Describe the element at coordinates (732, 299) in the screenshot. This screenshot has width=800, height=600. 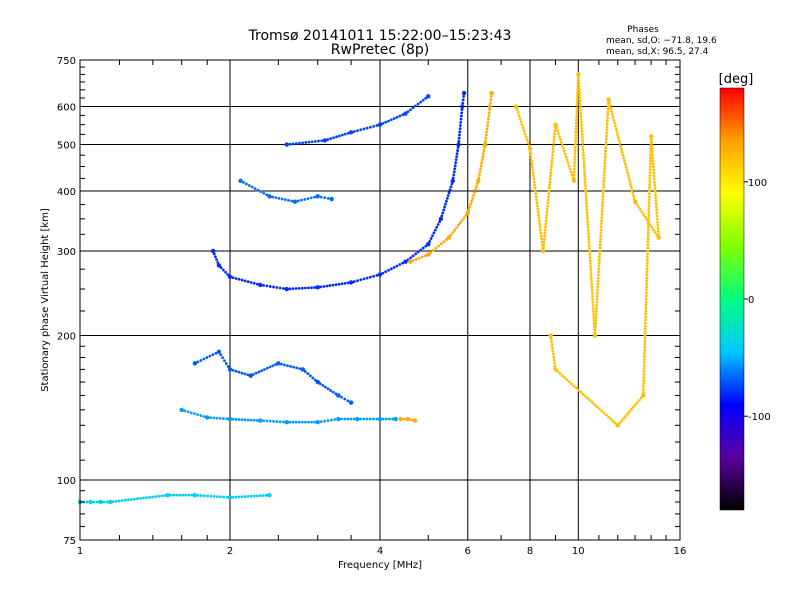
I see `colorbar` at that location.